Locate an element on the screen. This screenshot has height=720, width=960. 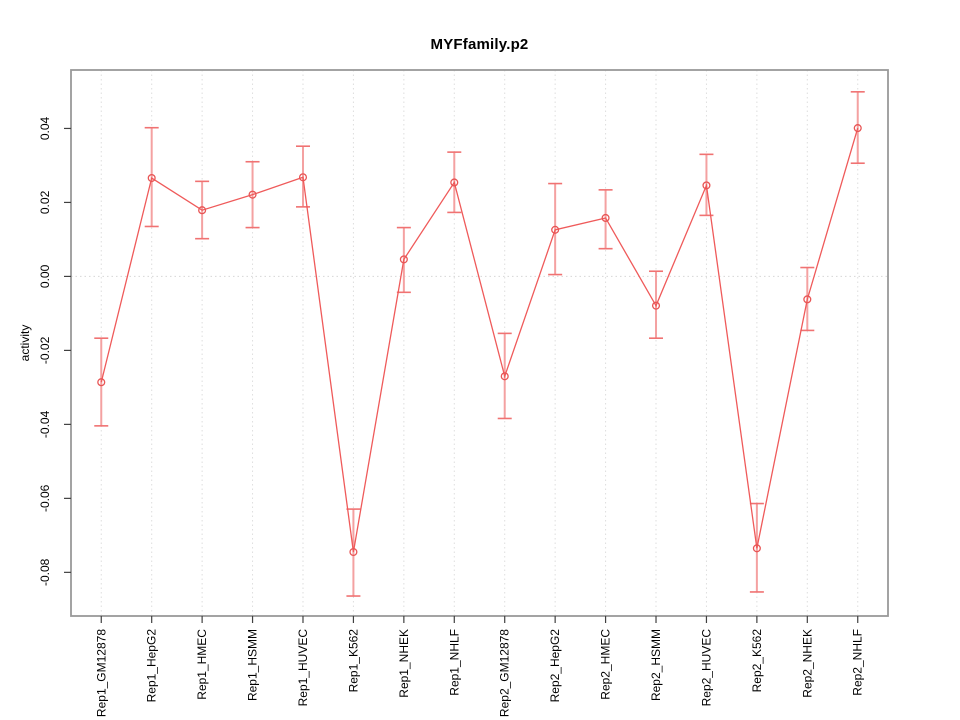
x-category-label: Rep1_HMEC is located at coordinates (202, 664).